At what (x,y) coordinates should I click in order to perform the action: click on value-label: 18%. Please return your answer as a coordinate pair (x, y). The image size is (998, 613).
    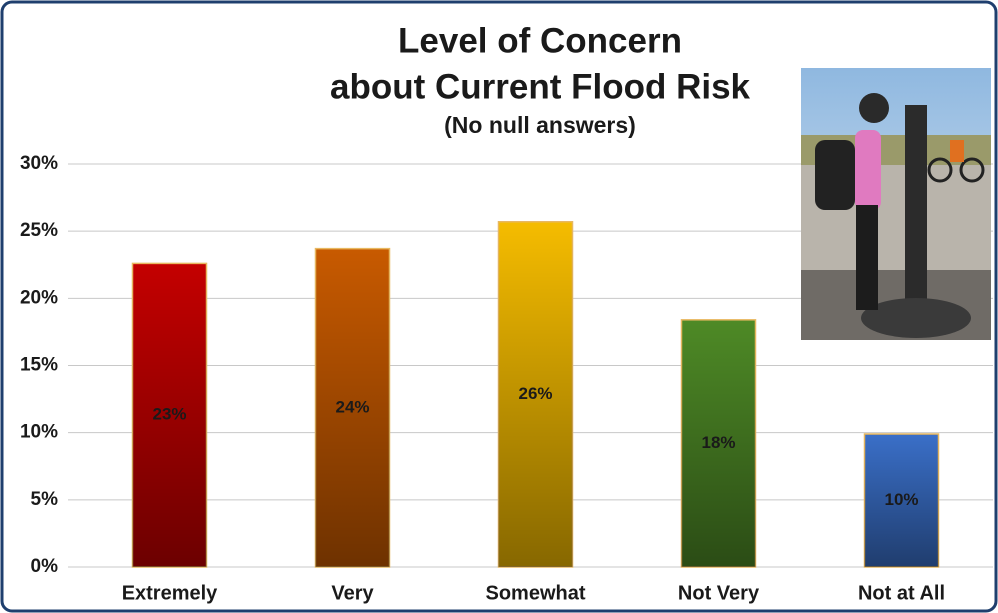
    Looking at the image, I should click on (718, 442).